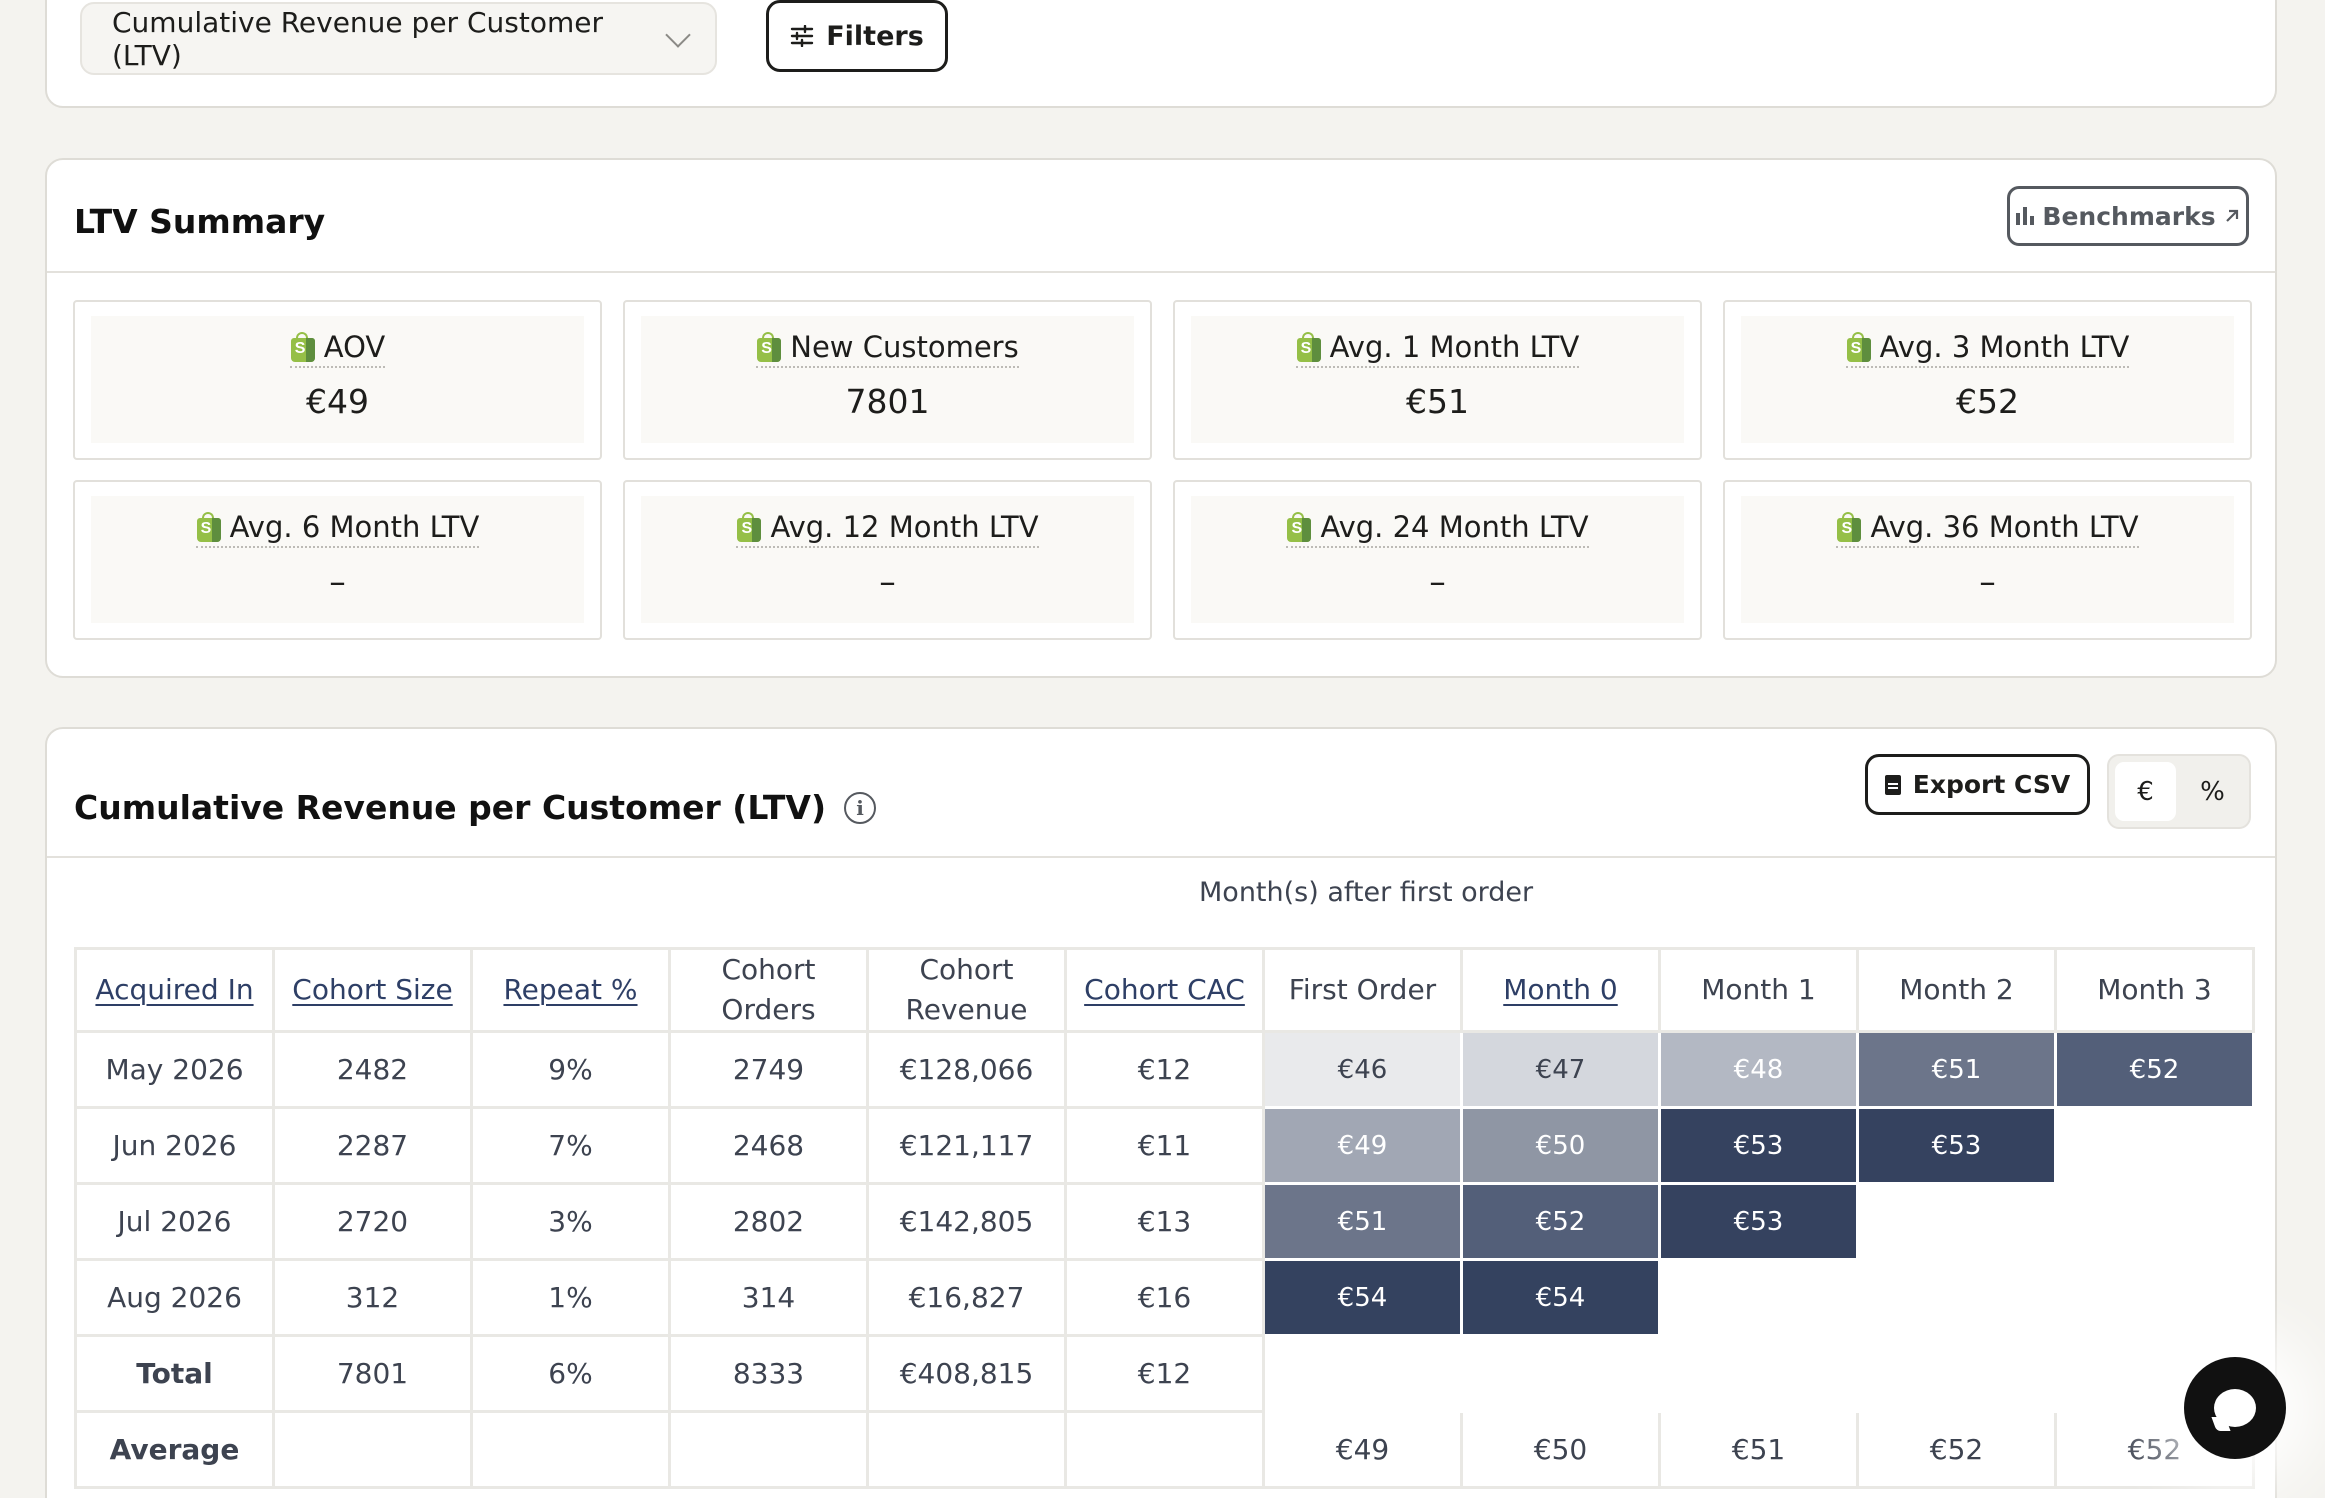  I want to click on column-header: Cohort Size, so click(372, 990).